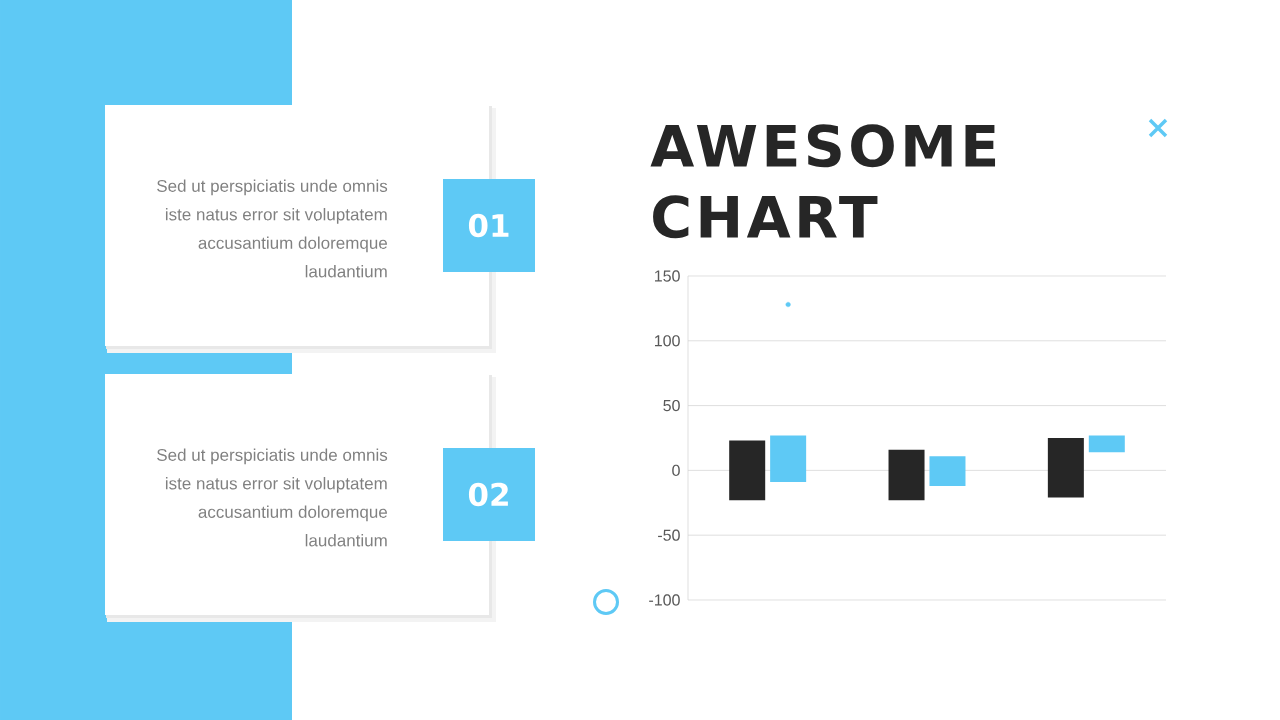 The width and height of the screenshot is (1280, 720). What do you see at coordinates (671, 405) in the screenshot?
I see `y-tick-label: 50` at bounding box center [671, 405].